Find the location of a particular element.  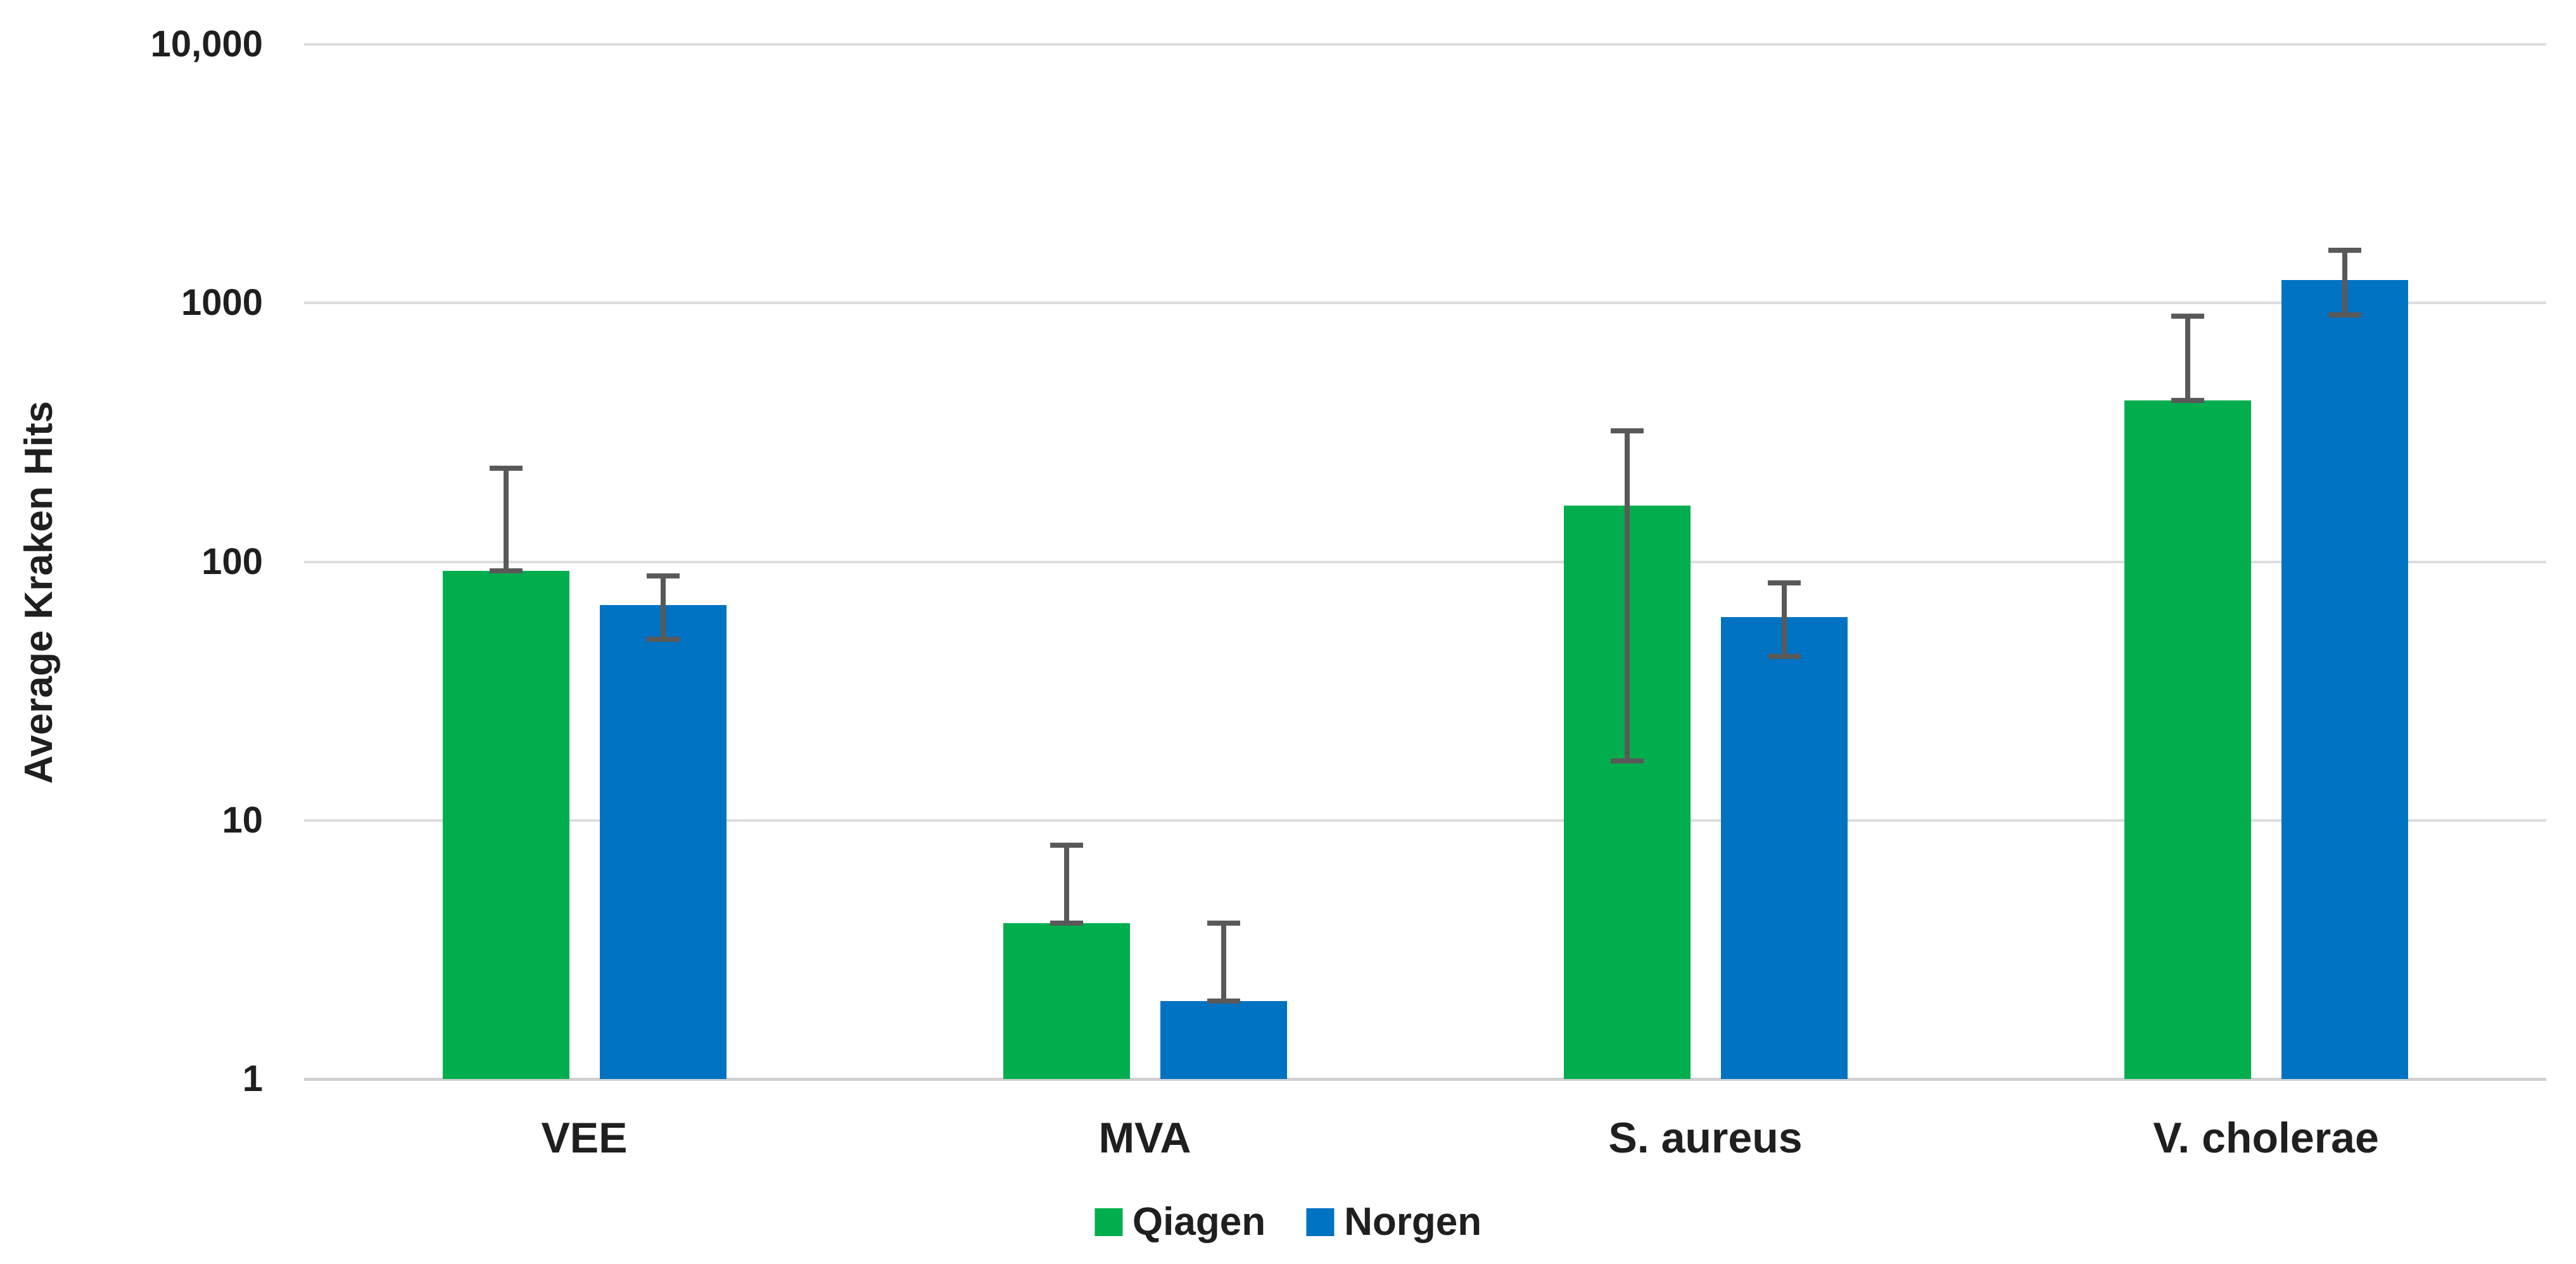

bar-norgen-saureus is located at coordinates (1784, 848).